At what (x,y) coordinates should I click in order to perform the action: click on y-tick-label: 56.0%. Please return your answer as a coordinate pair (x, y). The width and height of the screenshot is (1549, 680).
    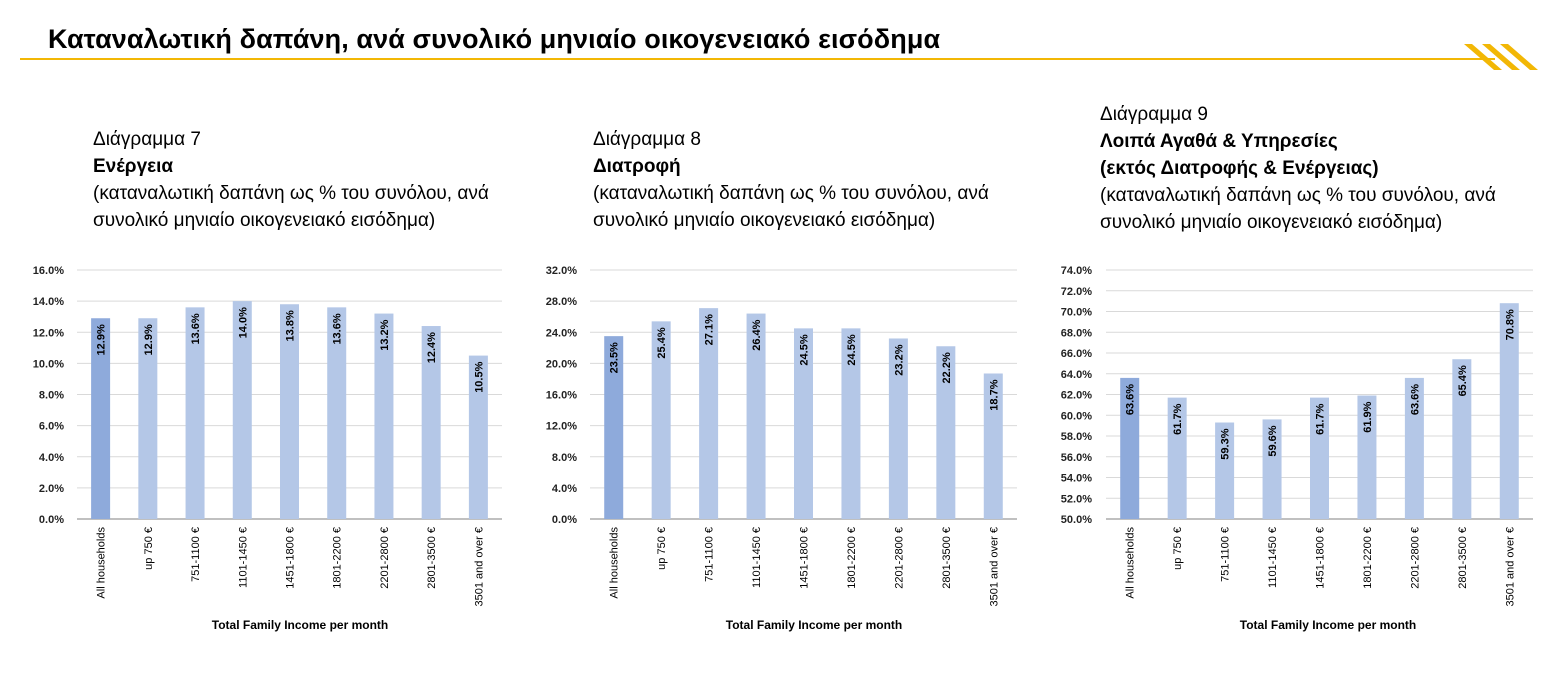
    Looking at the image, I should click on (1076, 458).